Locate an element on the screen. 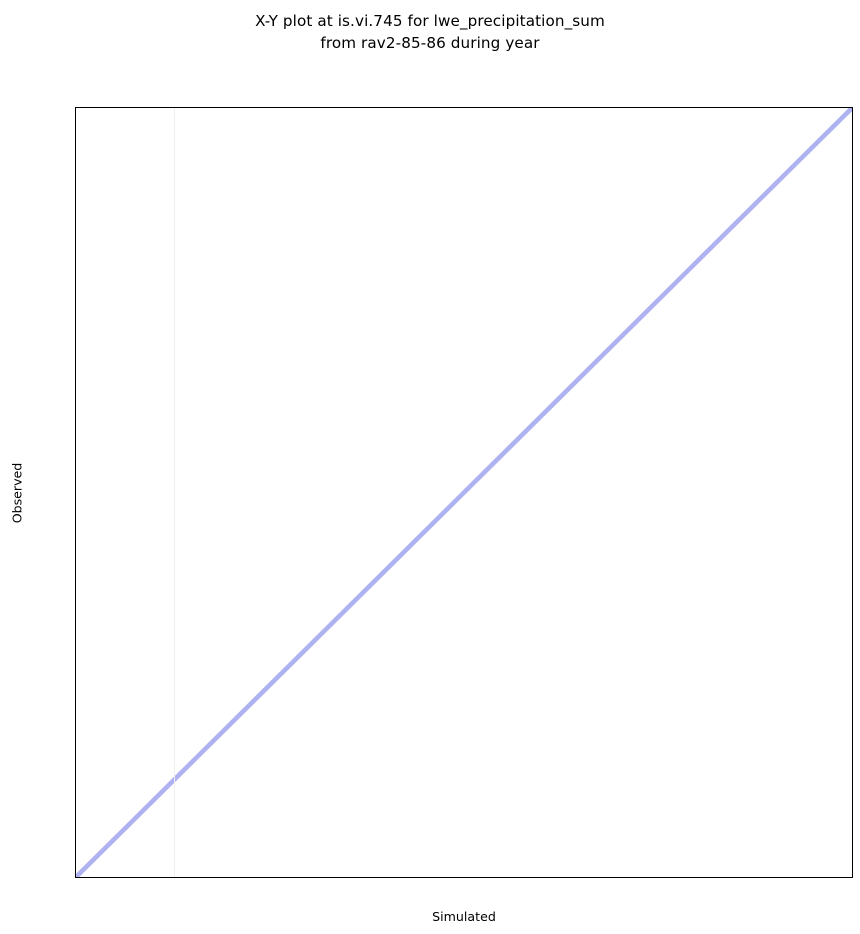  grid-line-vertical is located at coordinates (175, 492).